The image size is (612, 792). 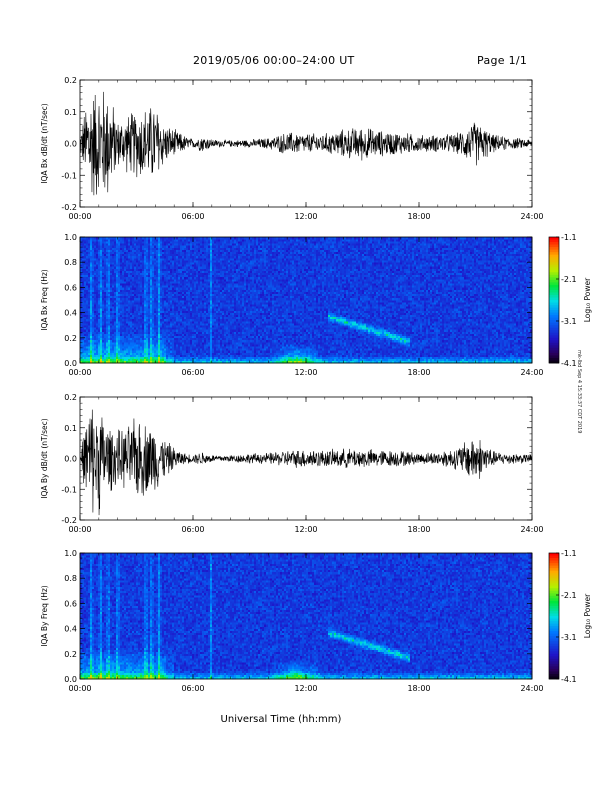 What do you see at coordinates (281, 719) in the screenshot?
I see `x-axis-label: Universal Time (hh:mm)` at bounding box center [281, 719].